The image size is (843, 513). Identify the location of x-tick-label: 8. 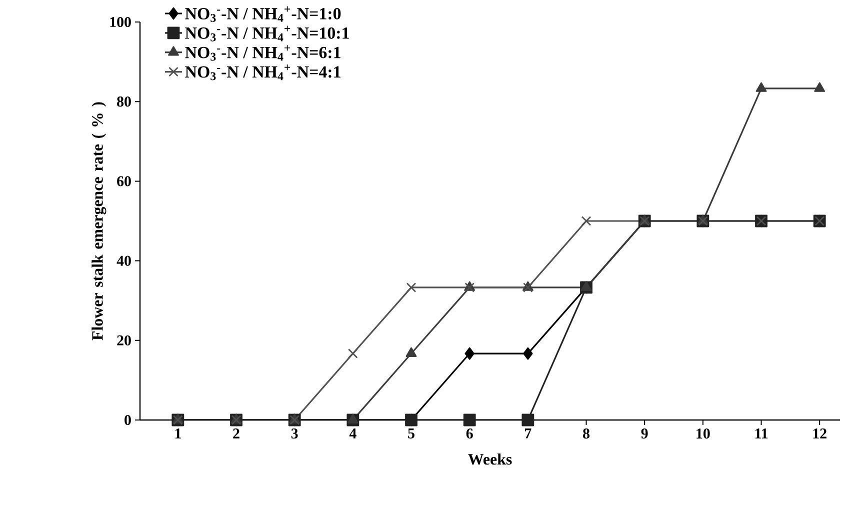
(586, 433).